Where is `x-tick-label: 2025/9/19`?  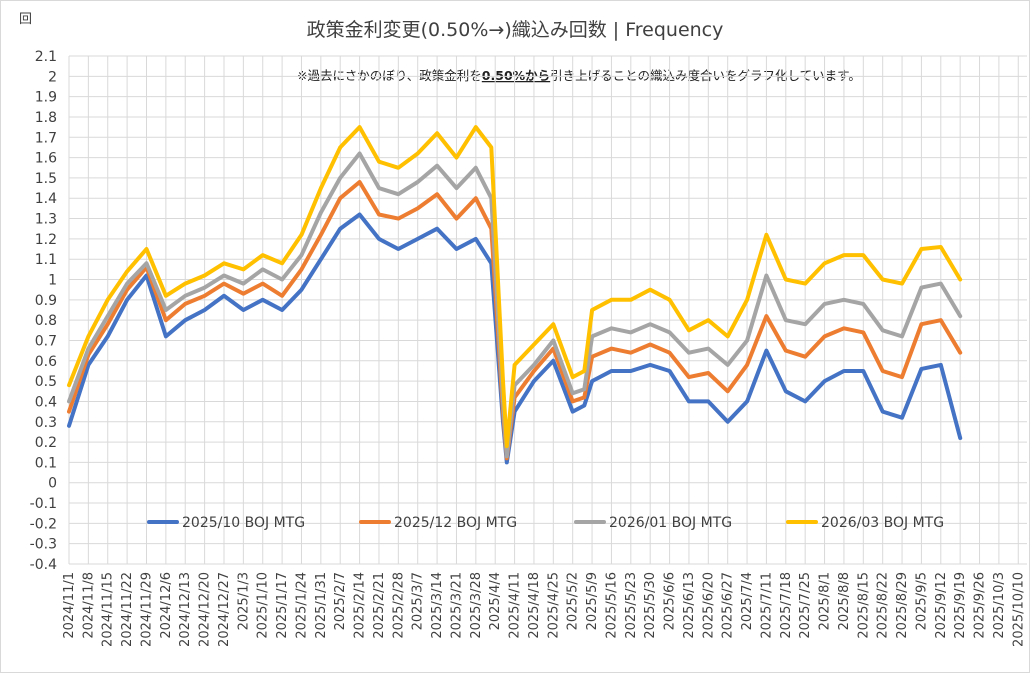
x-tick-label: 2025/9/19 is located at coordinates (960, 605).